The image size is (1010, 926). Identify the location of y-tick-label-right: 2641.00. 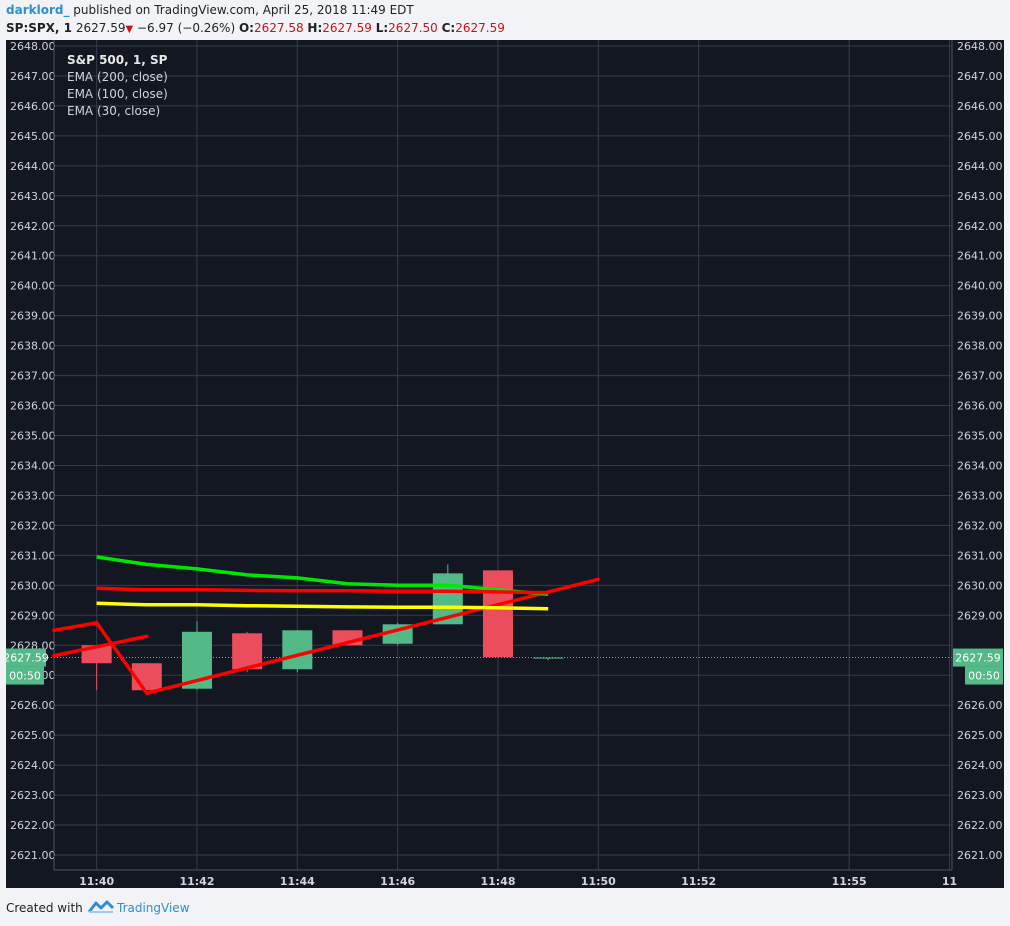
(980, 256).